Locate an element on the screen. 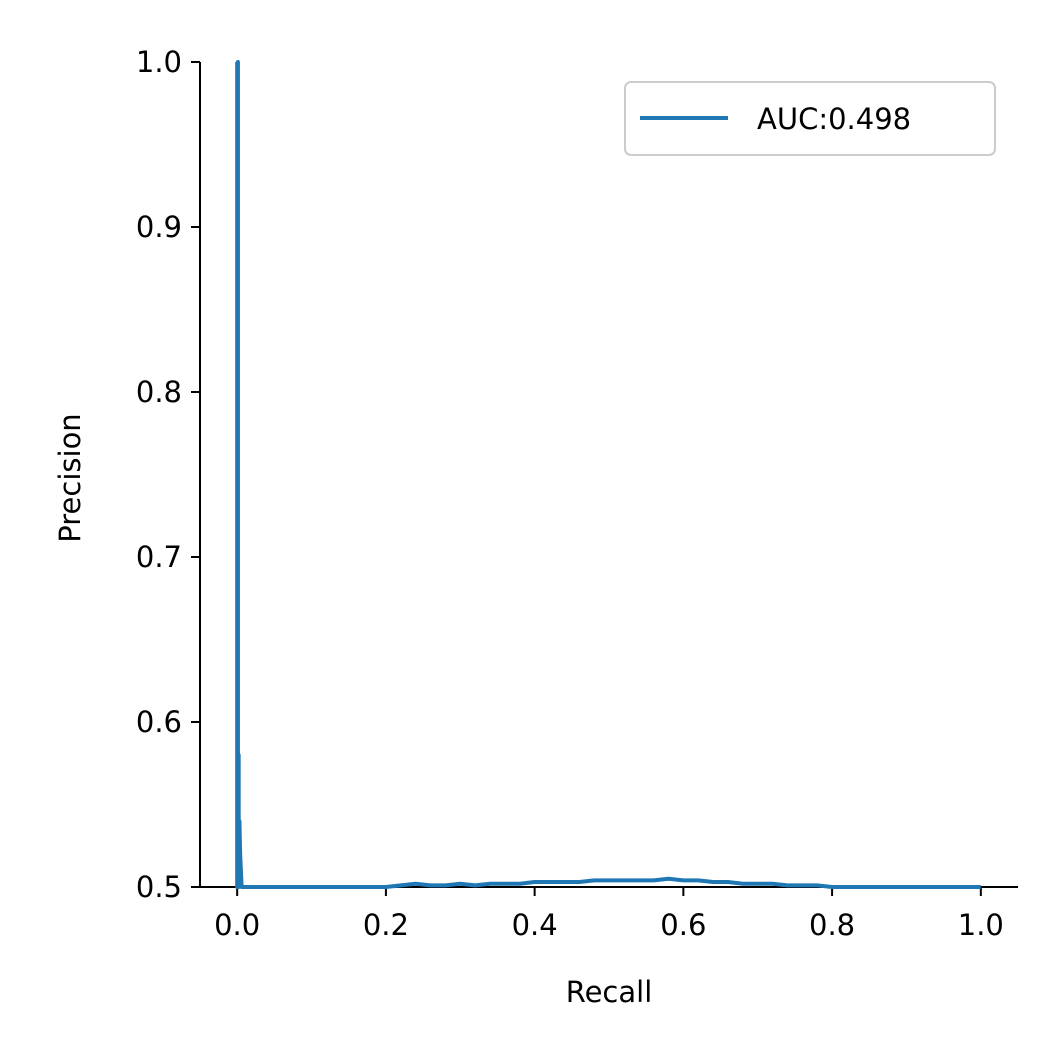 The width and height of the screenshot is (1062, 1062). x-tick-label: 0.4 is located at coordinates (535, 925).